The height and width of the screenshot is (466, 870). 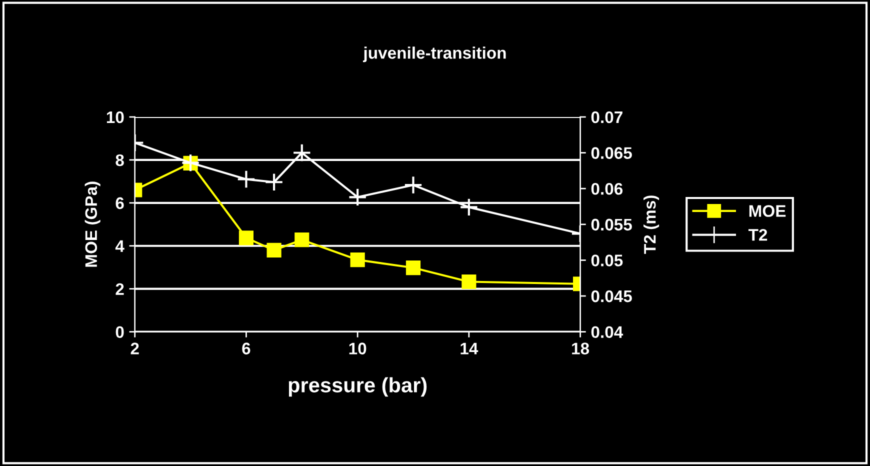 I want to click on y-tick-label: 8, so click(x=120, y=160).